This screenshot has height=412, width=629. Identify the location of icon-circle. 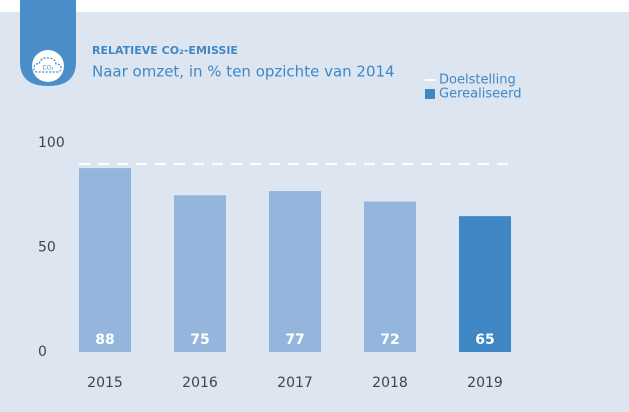
(48, 66).